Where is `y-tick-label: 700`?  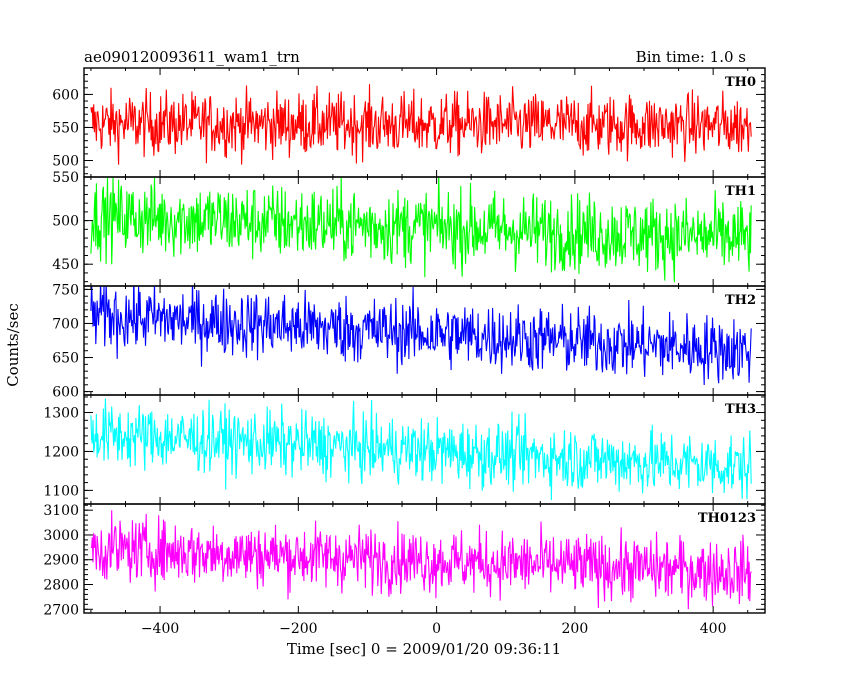 y-tick-label: 700 is located at coordinates (65, 324).